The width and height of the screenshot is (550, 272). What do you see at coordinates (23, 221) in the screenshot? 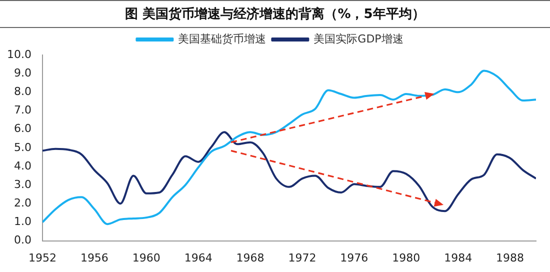
I see `y-tick-label: 1.0` at bounding box center [23, 221].